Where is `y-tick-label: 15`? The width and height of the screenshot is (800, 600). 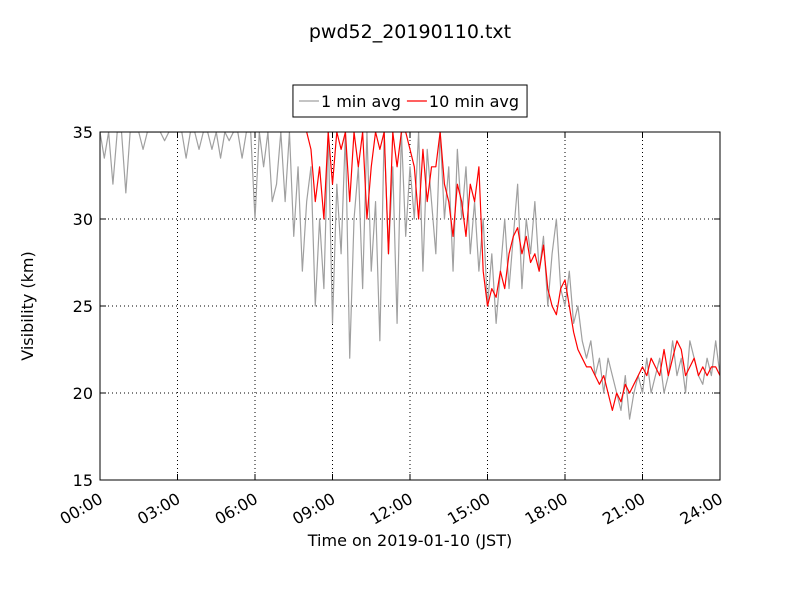 y-tick-label: 15 is located at coordinates (83, 480).